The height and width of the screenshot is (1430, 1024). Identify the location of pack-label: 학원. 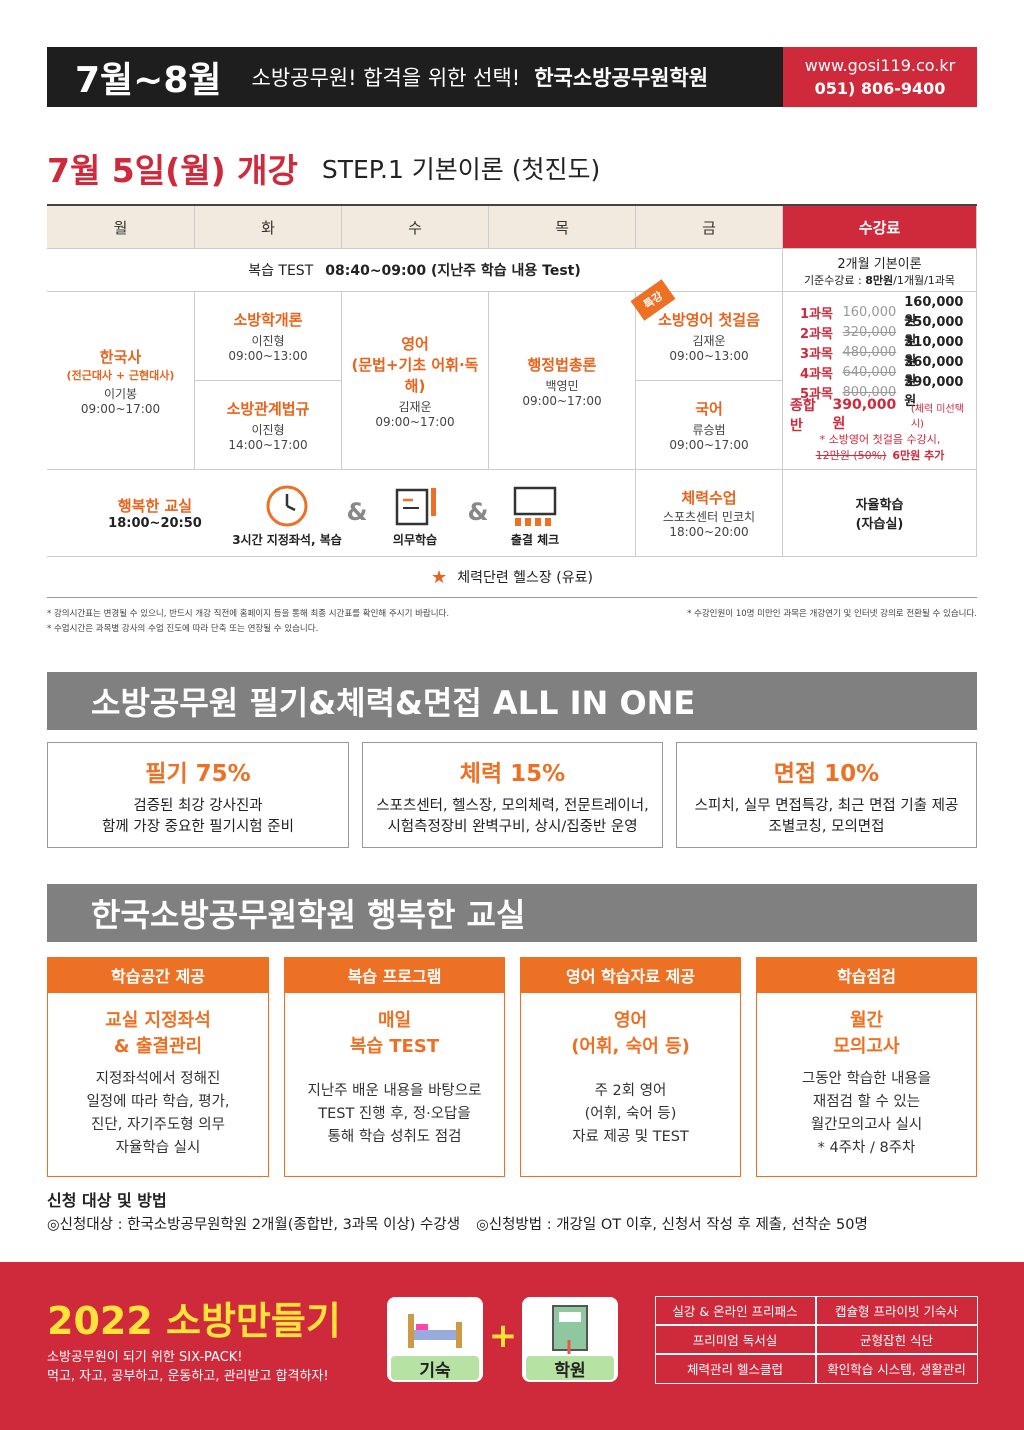
(570, 1368).